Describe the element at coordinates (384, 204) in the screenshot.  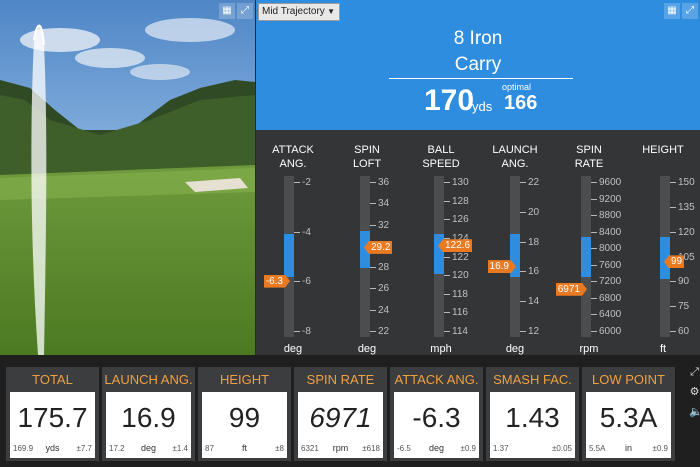
I see `gauge-tick-label: 34` at that location.